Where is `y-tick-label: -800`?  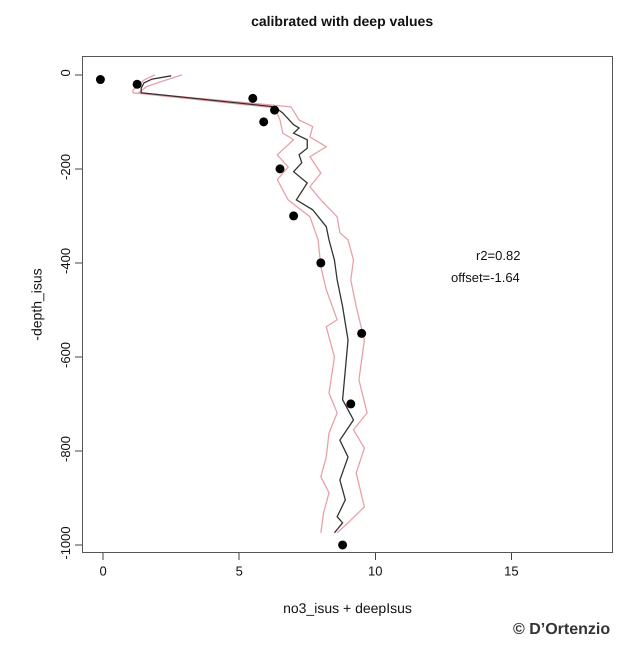
y-tick-label: -800 is located at coordinates (65, 449).